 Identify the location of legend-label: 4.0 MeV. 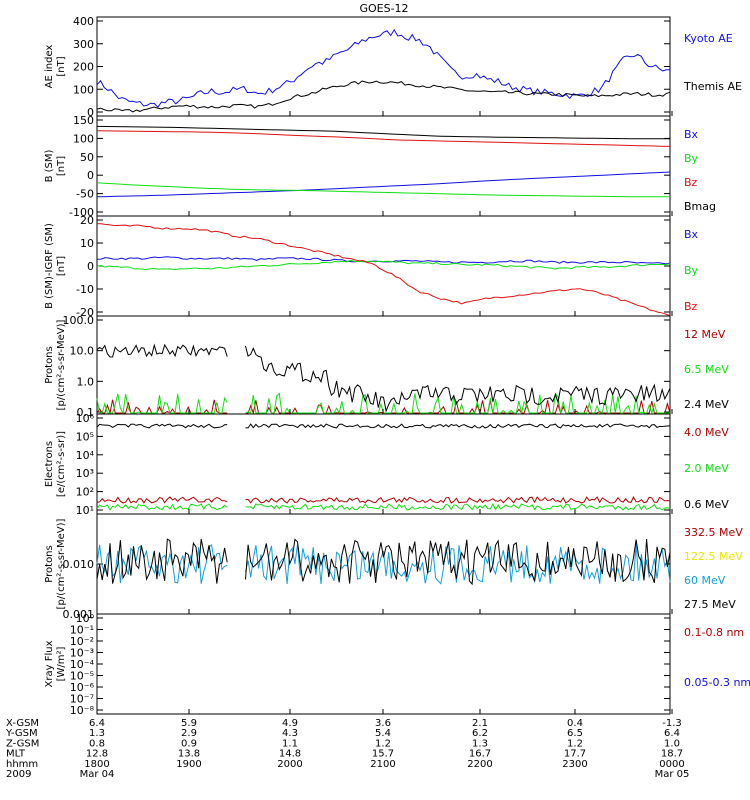
(706, 432).